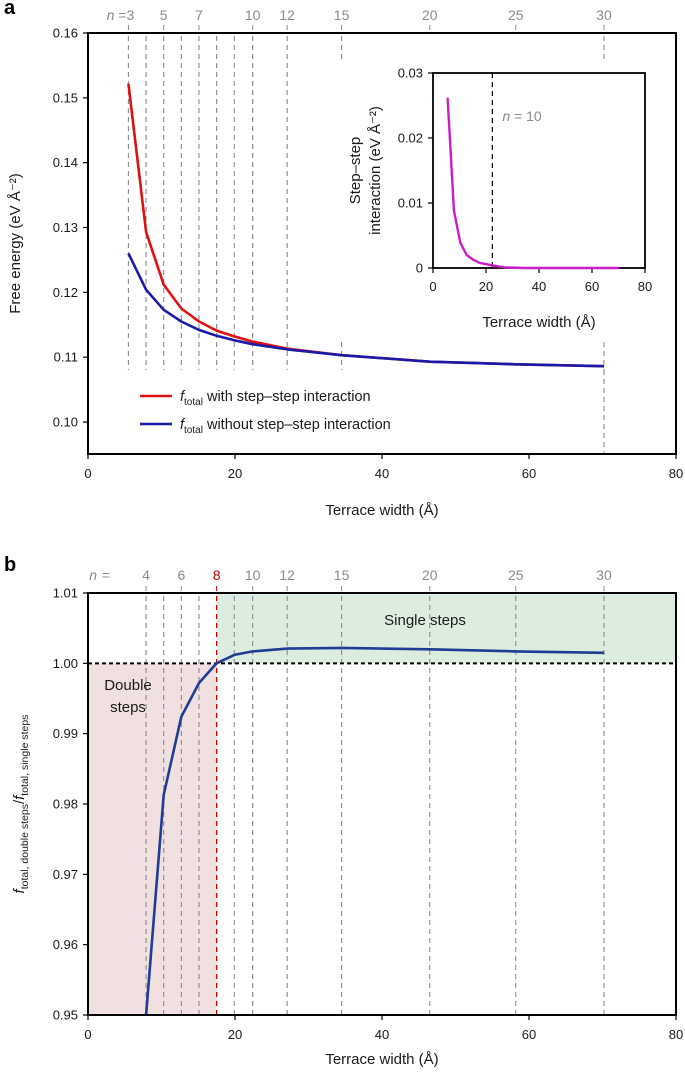 This screenshot has height=1078, width=685. What do you see at coordinates (128, 707) in the screenshot?
I see `double-steps-label-2: steps` at bounding box center [128, 707].